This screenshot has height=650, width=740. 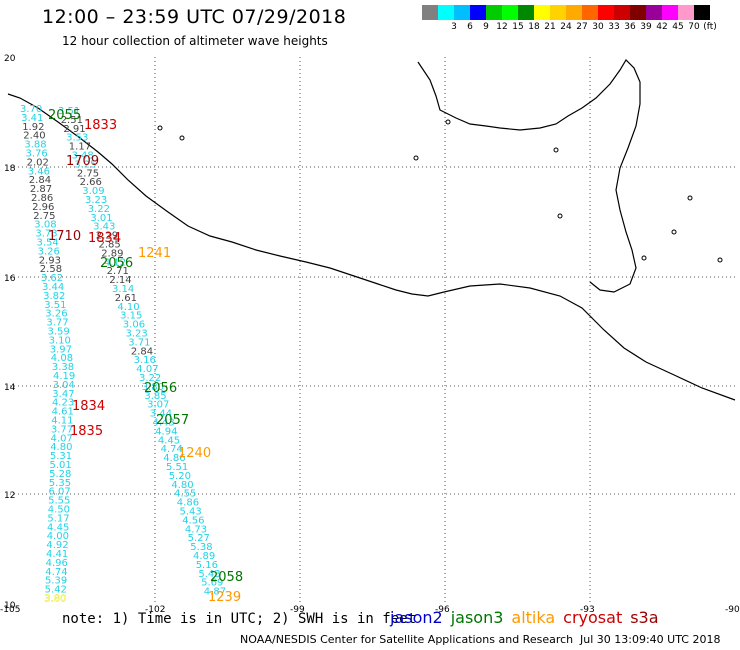 I want to click on wave-height-value: 5.55, so click(x=59, y=501).